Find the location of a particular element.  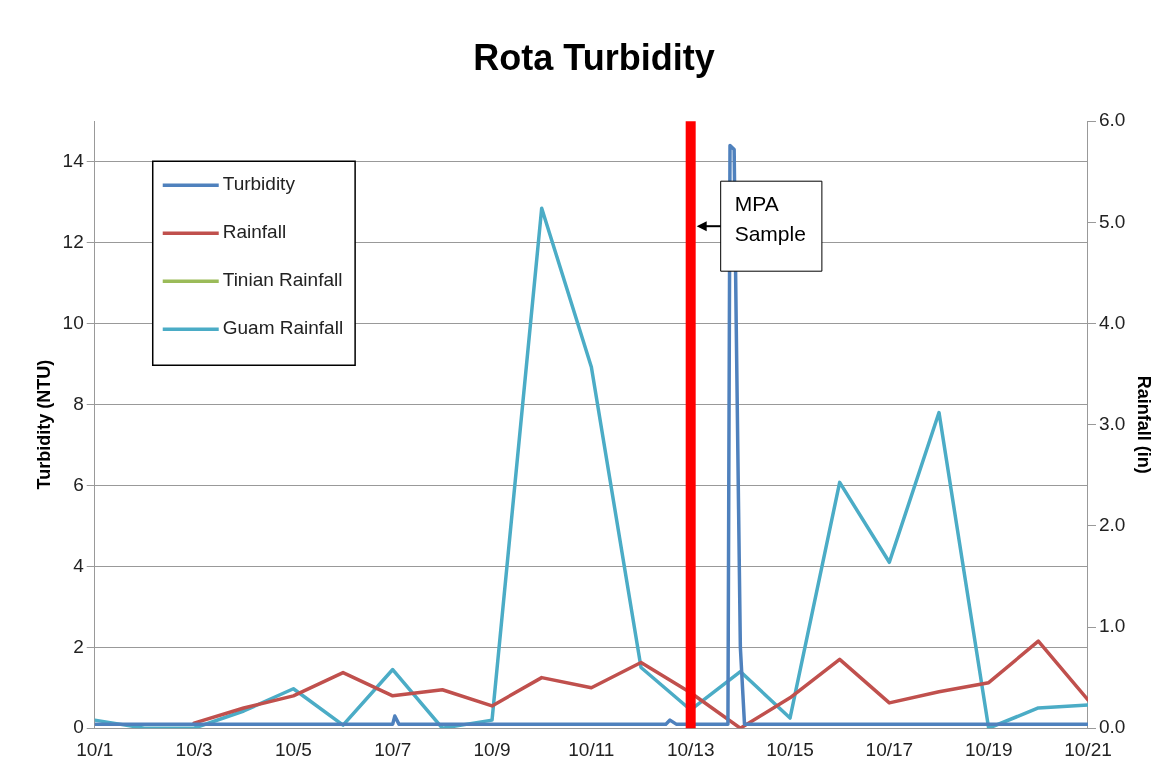

y2-tick-label: 4.0 is located at coordinates (1112, 322).